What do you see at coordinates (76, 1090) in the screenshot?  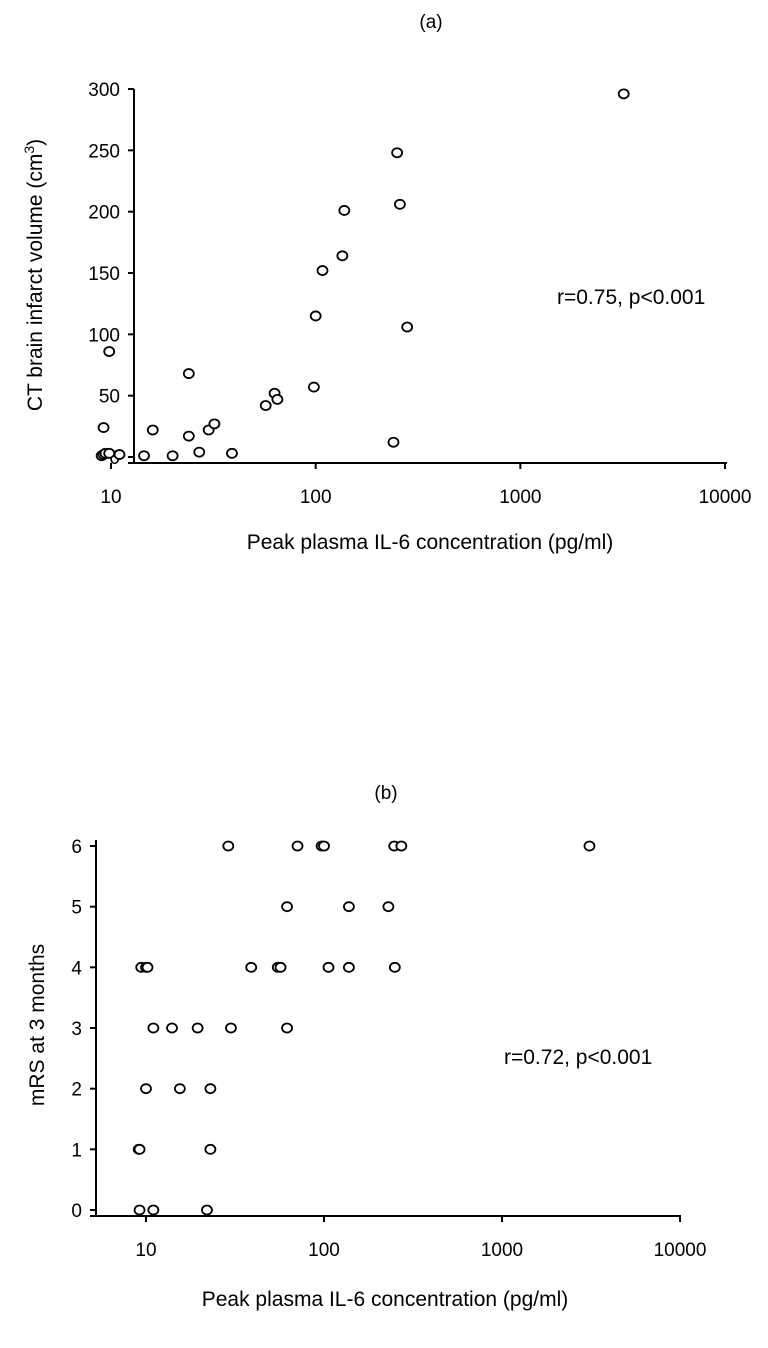 I see `y-tick-label: 2` at bounding box center [76, 1090].